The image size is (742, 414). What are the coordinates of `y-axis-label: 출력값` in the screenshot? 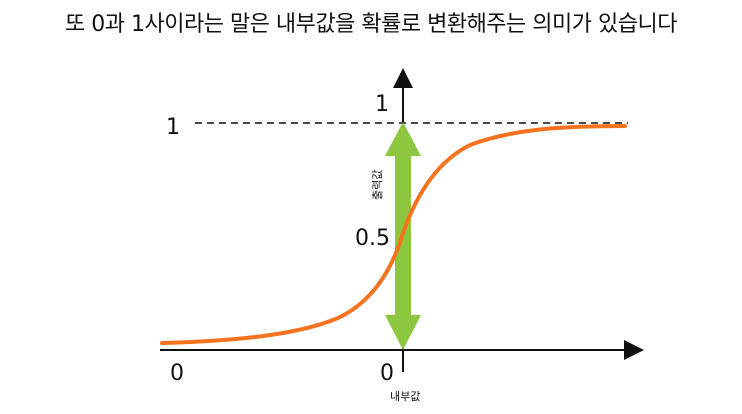 It's located at (377, 185).